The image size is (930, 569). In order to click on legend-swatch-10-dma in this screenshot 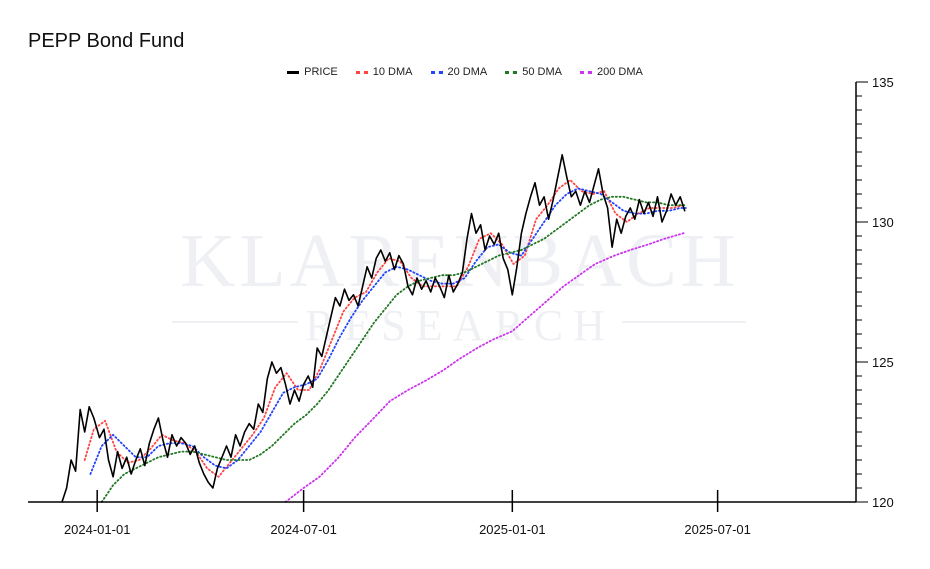, I will do `click(361, 72)`.